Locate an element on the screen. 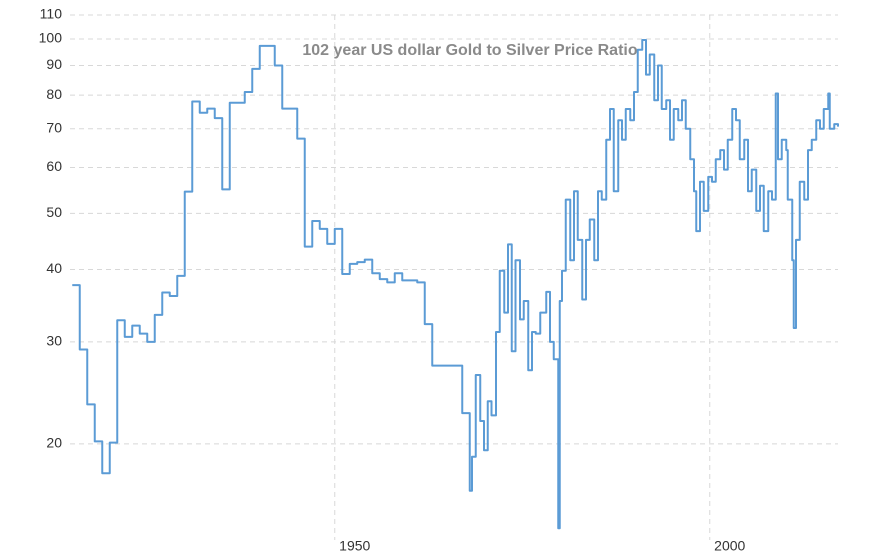 This screenshot has height=560, width=888. y-tick-label: 50 is located at coordinates (54, 212).